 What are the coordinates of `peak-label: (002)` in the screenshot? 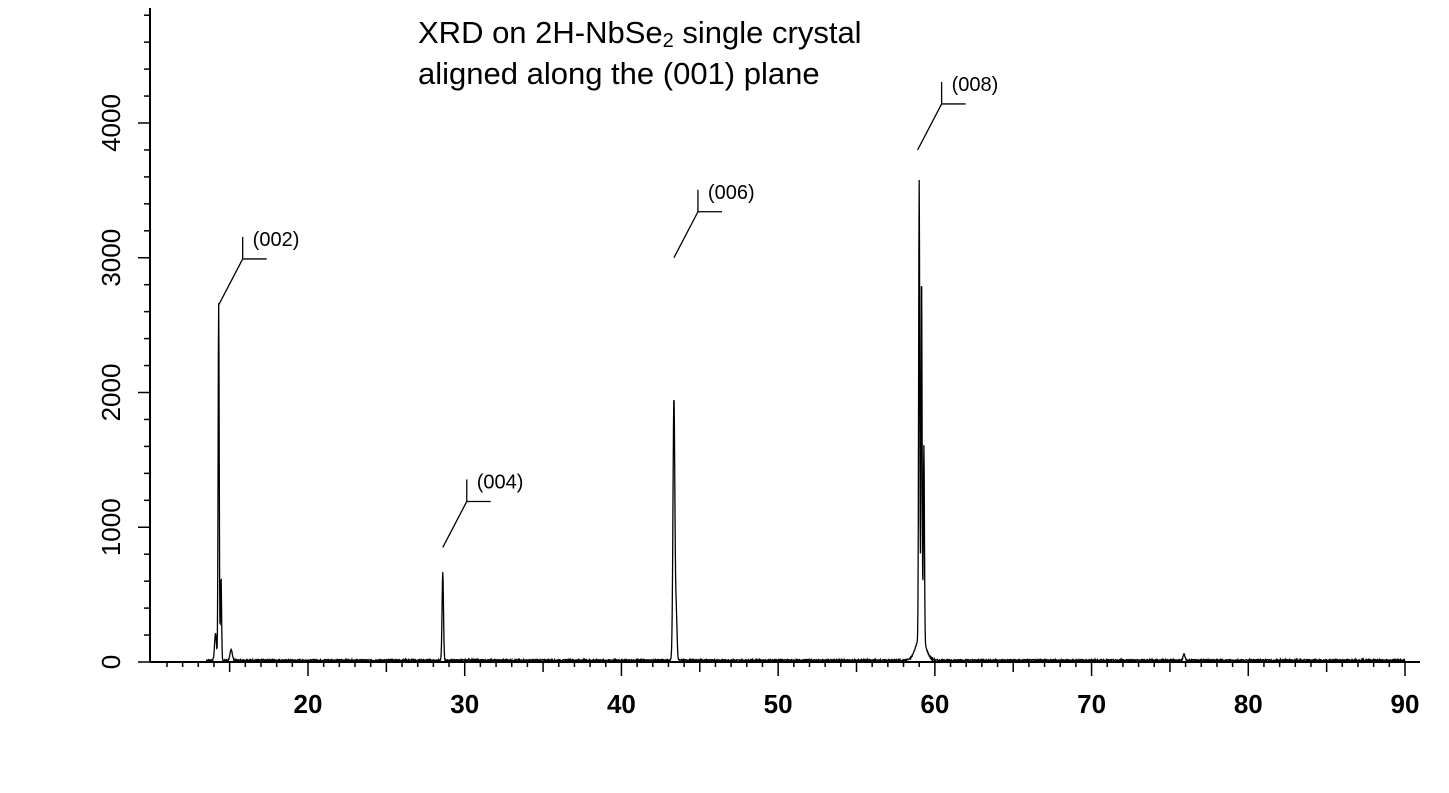 It's located at (276, 240).